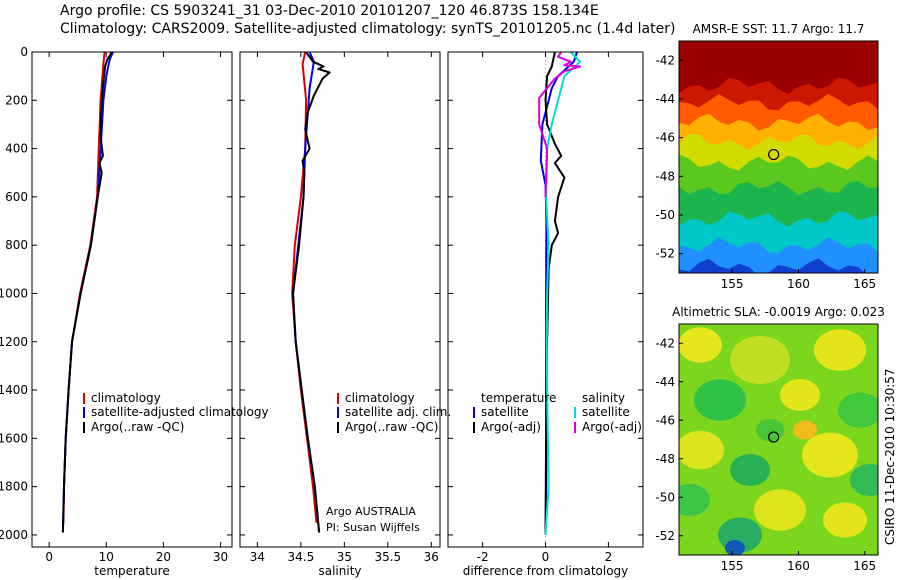  Describe the element at coordinates (257, 557) in the screenshot. I see `x-tick-label: 34` at that location.